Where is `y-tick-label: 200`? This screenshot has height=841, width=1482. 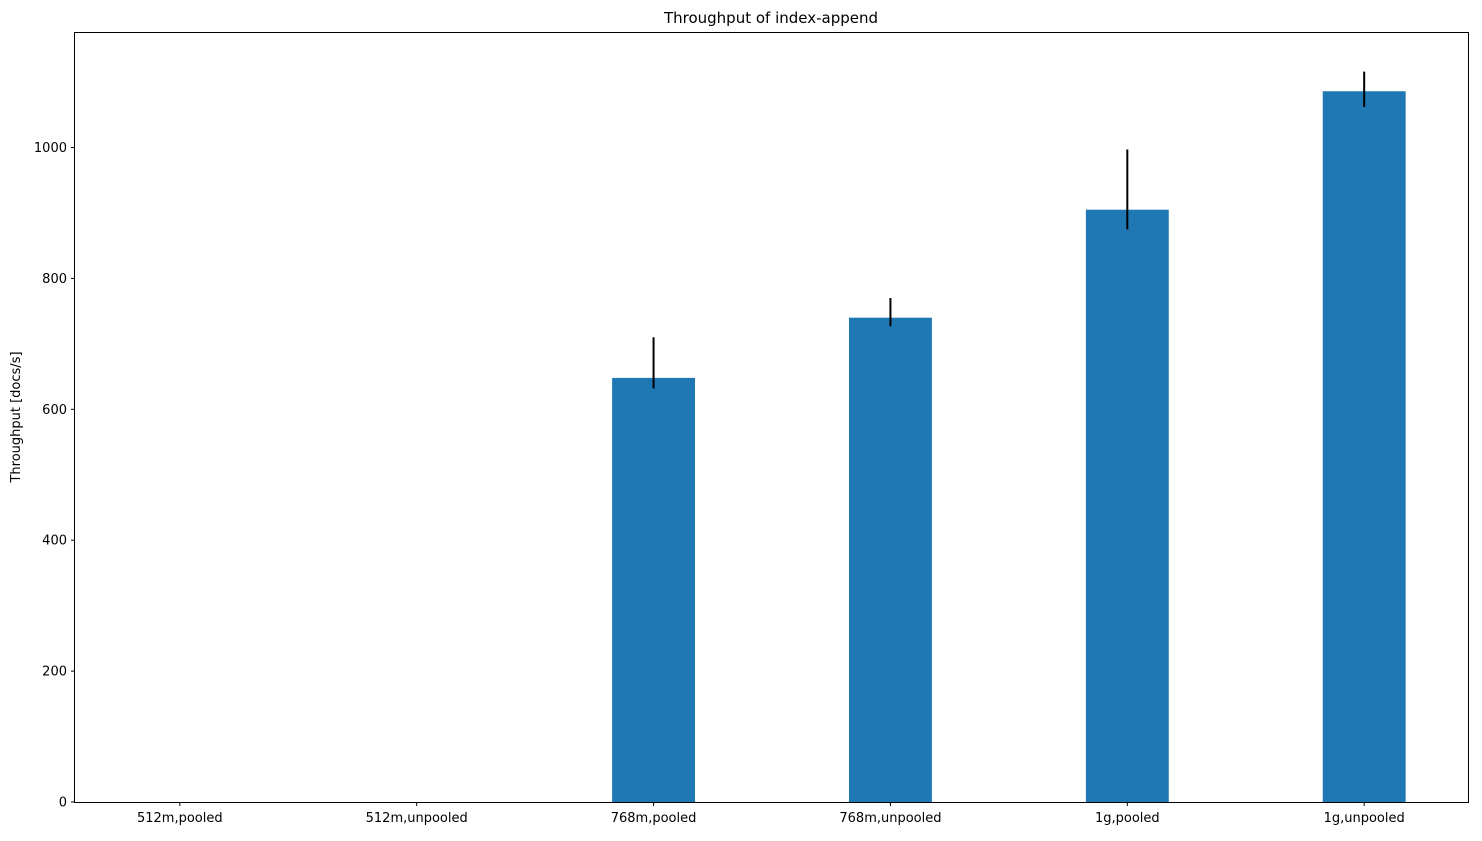
y-tick-label: 200 is located at coordinates (54, 672).